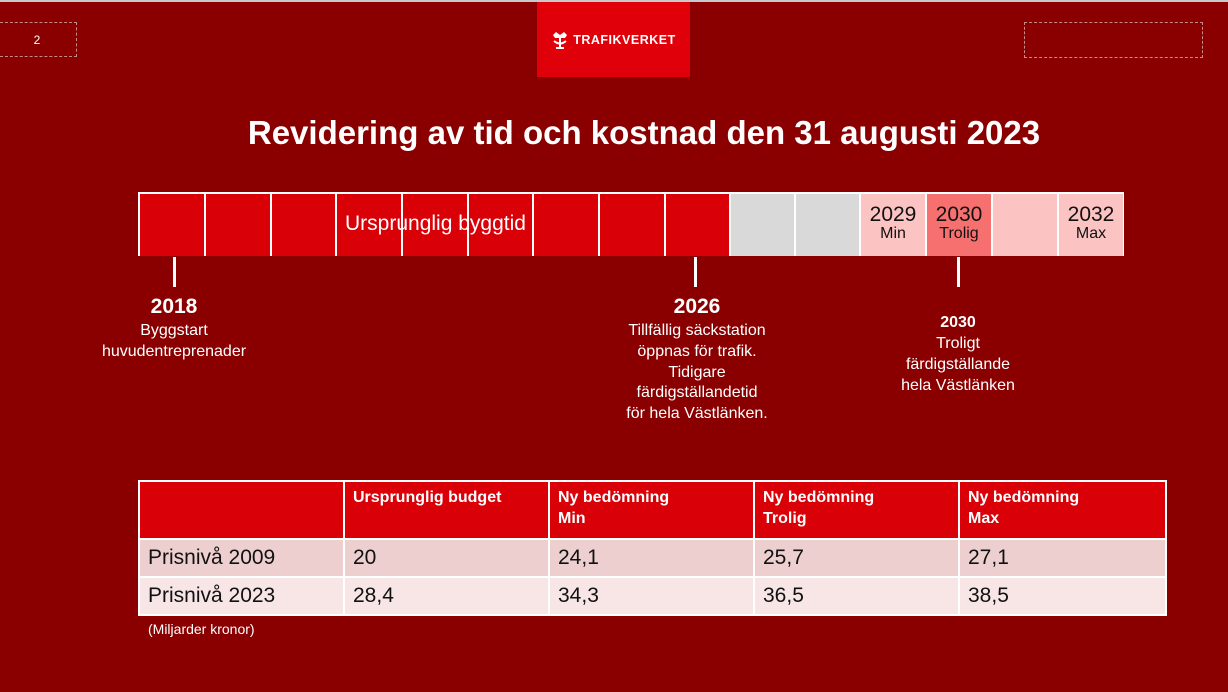 Image resolution: width=1228 pixels, height=692 pixels. I want to click on table-cell: 27,1, so click(1062, 558).